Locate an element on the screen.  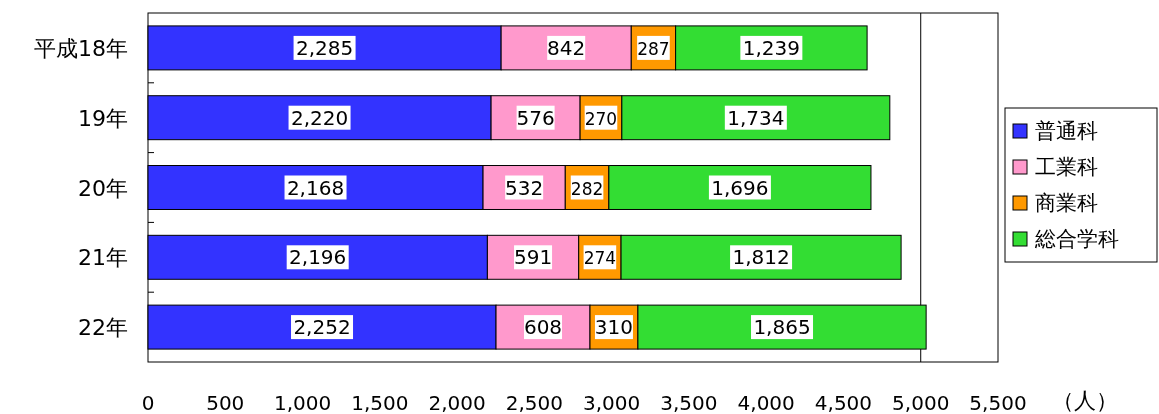
y-tick-label: 22年 is located at coordinates (103, 328).